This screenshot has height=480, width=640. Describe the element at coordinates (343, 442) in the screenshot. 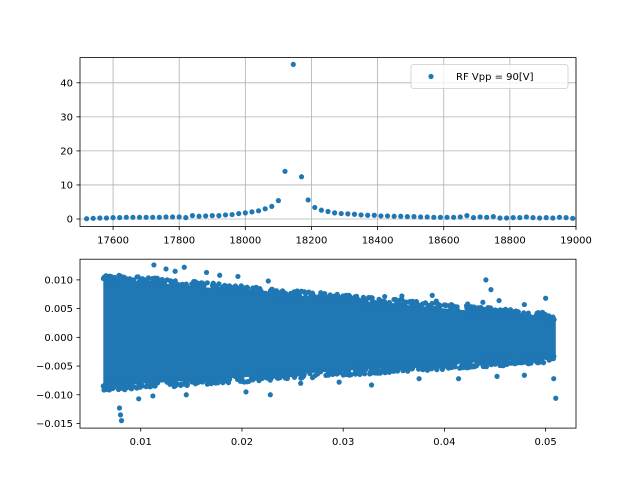

I see `bottom-x-tick-label: 0.03` at that location.